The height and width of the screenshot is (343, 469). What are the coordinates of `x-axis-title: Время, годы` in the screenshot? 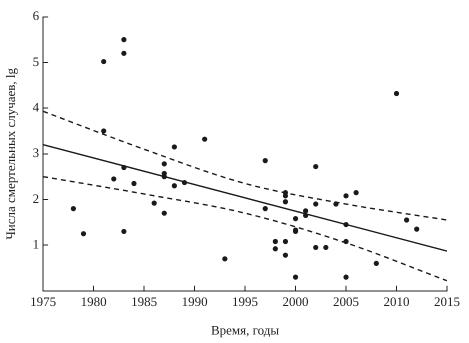 It's located at (245, 330).